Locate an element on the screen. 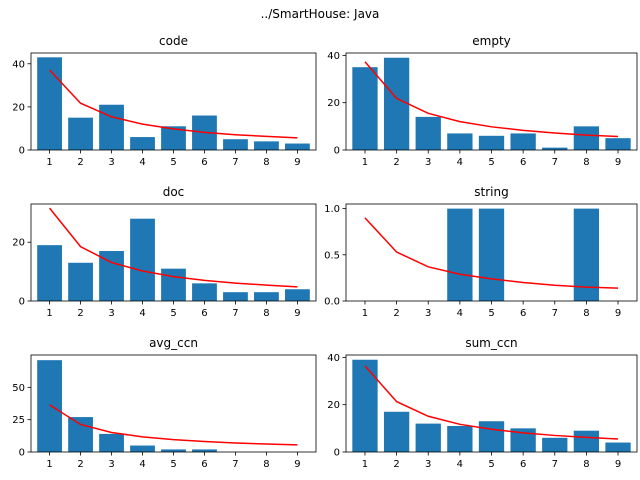 This screenshot has height=480, width=640. figure-supertitle: ../SmartHouse: Java is located at coordinates (320, 14).